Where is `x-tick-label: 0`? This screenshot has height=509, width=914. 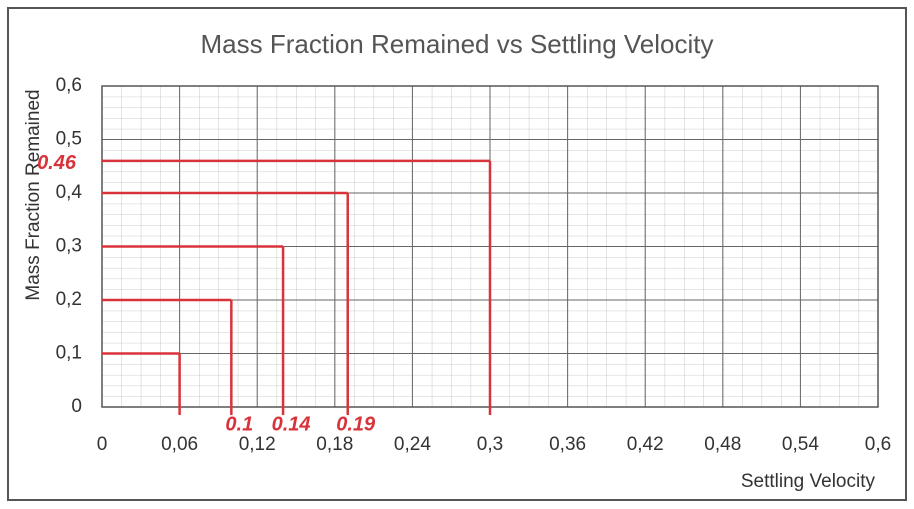 x-tick-label: 0 is located at coordinates (102, 444).